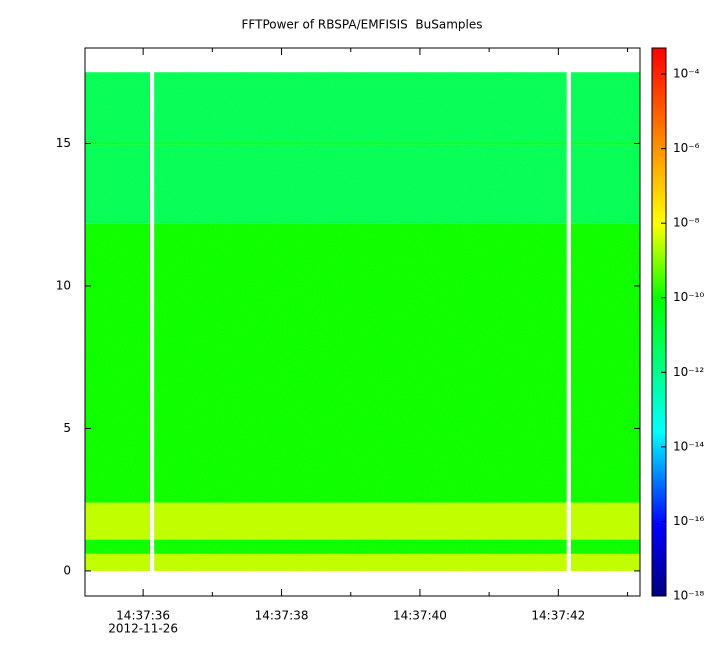 This screenshot has width=724, height=656. What do you see at coordinates (688, 297) in the screenshot?
I see `colorbar-tick-label: 10⁻¹⁰` at bounding box center [688, 297].